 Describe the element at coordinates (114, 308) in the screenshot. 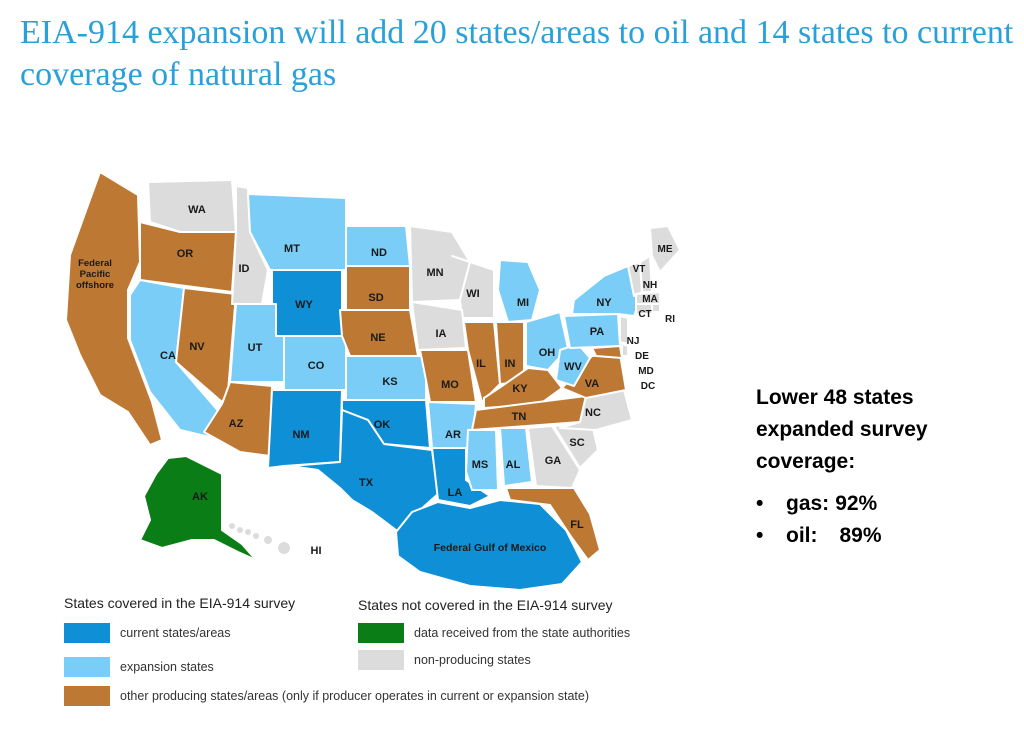

I see `region-federal-pacific-offshore` at that location.